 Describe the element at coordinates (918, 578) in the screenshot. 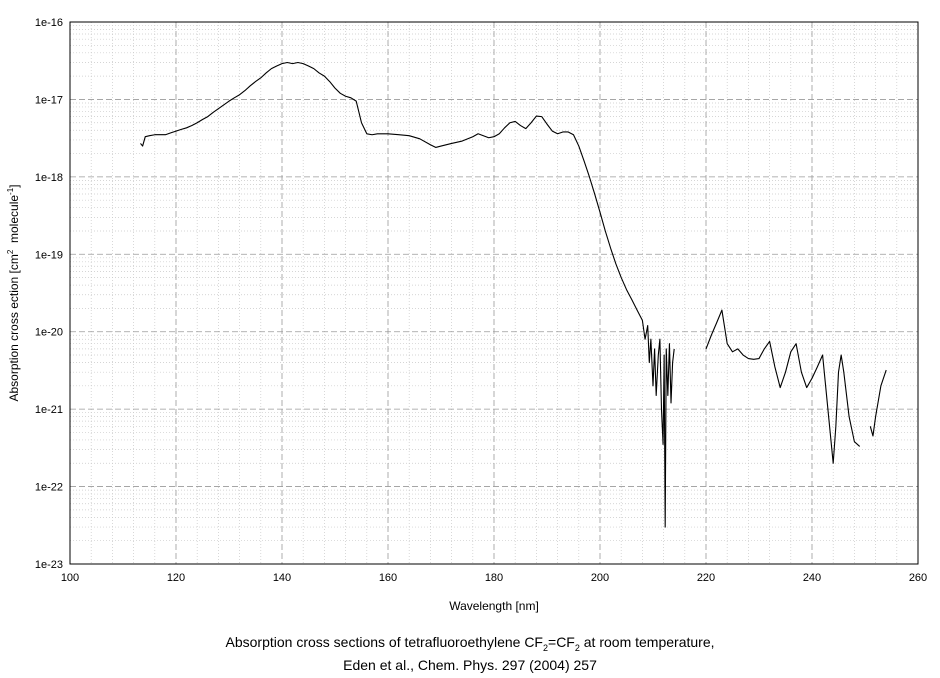

I see `x-tick-label: 260` at that location.